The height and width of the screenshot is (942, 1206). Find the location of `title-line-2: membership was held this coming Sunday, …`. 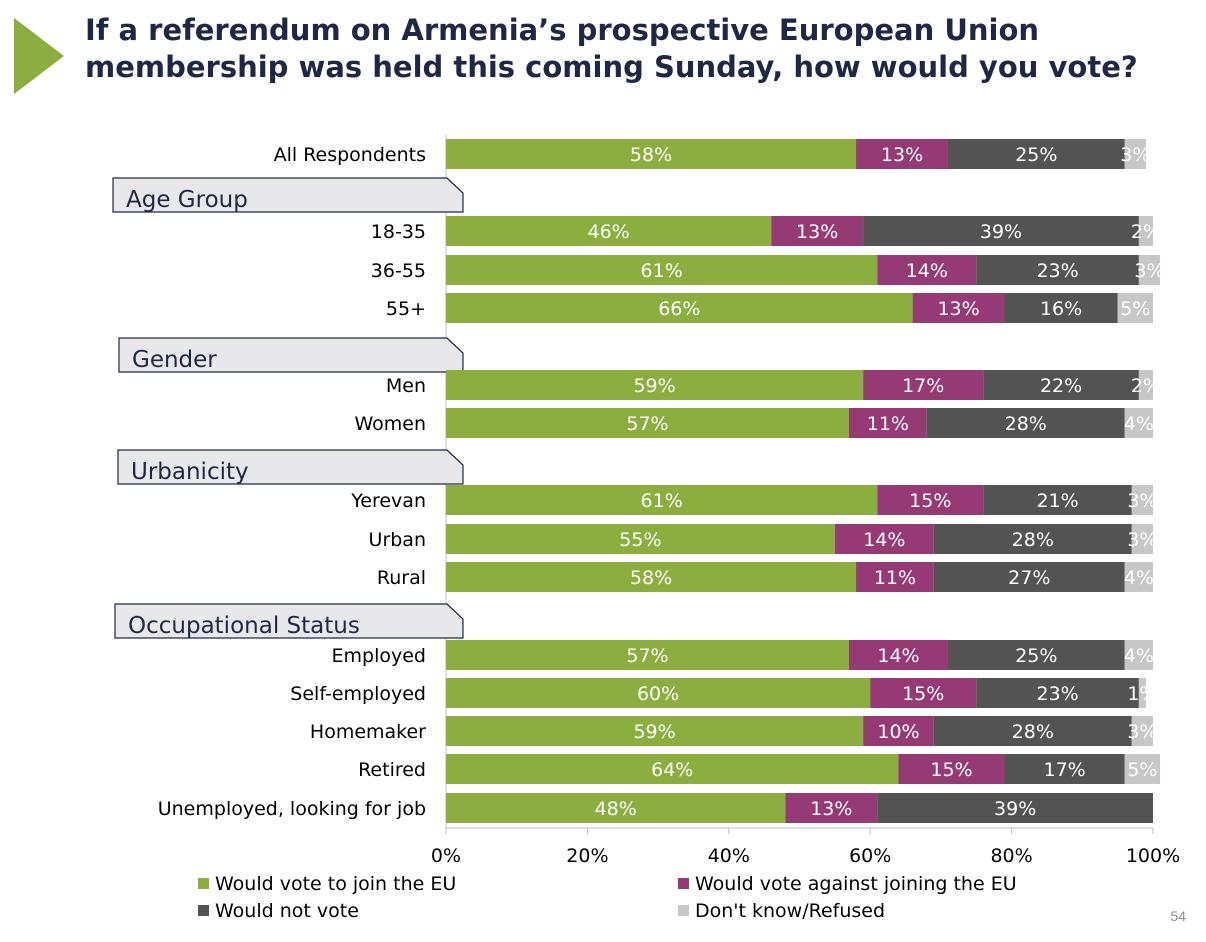

title-line-2: membership was held this coming Sunday, … is located at coordinates (611, 67).